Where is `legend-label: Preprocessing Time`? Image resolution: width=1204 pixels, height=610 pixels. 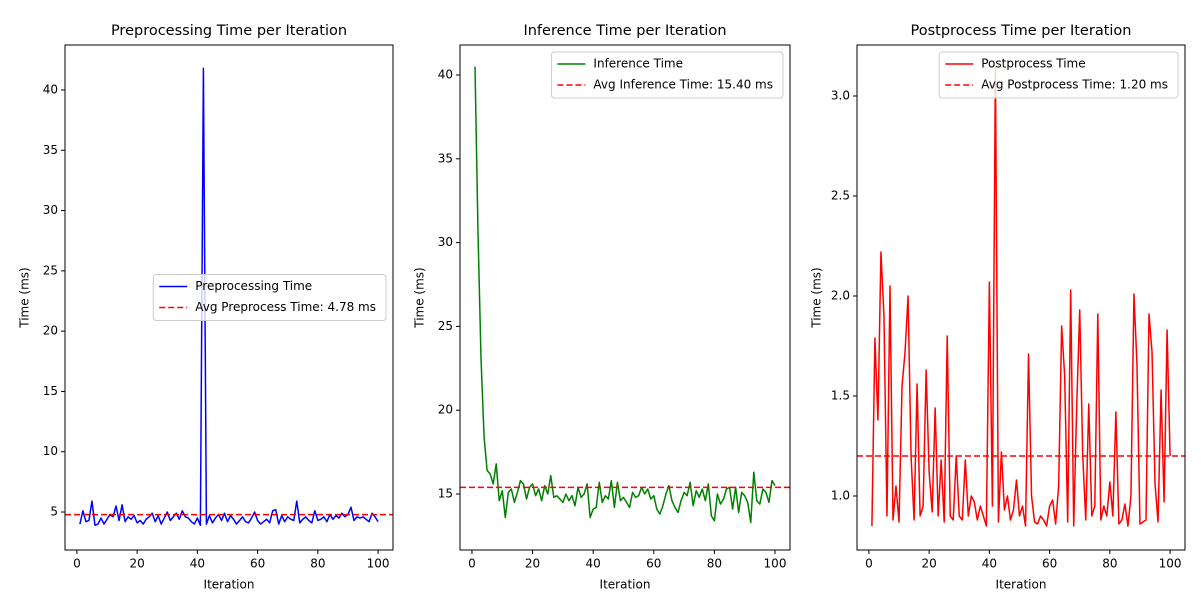 legend-label: Preprocessing Time is located at coordinates (253, 286).